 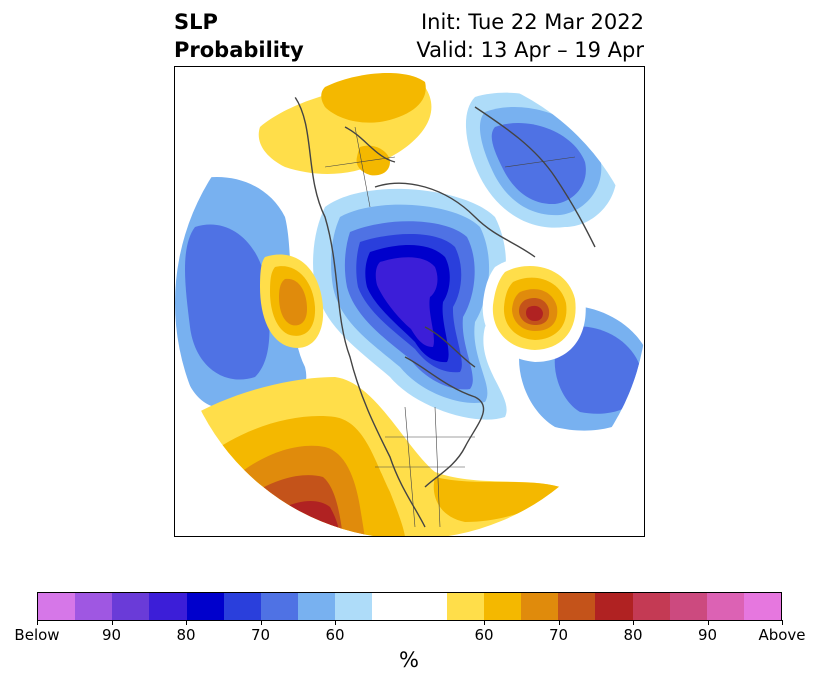 I want to click on valid-range: Valid: 13 Apr – 19 Apr, so click(x=530, y=50).